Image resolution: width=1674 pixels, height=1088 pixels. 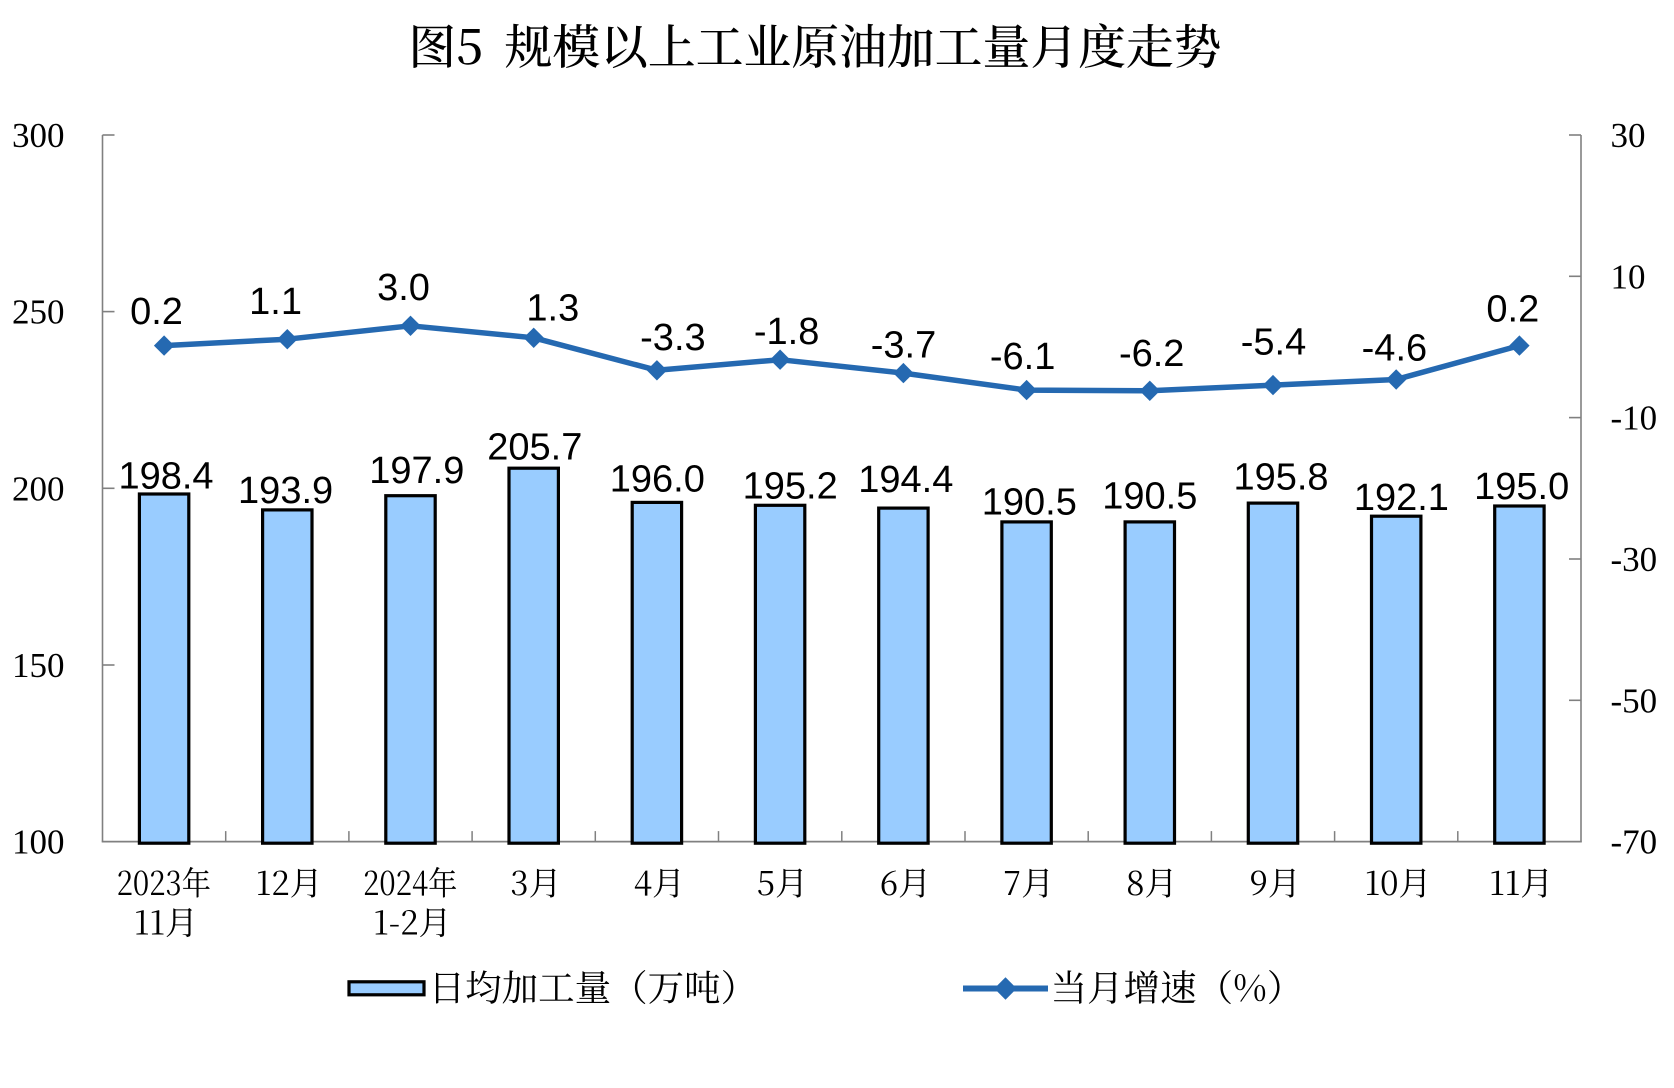 I want to click on svg-text: -50, so click(x=1634, y=700).